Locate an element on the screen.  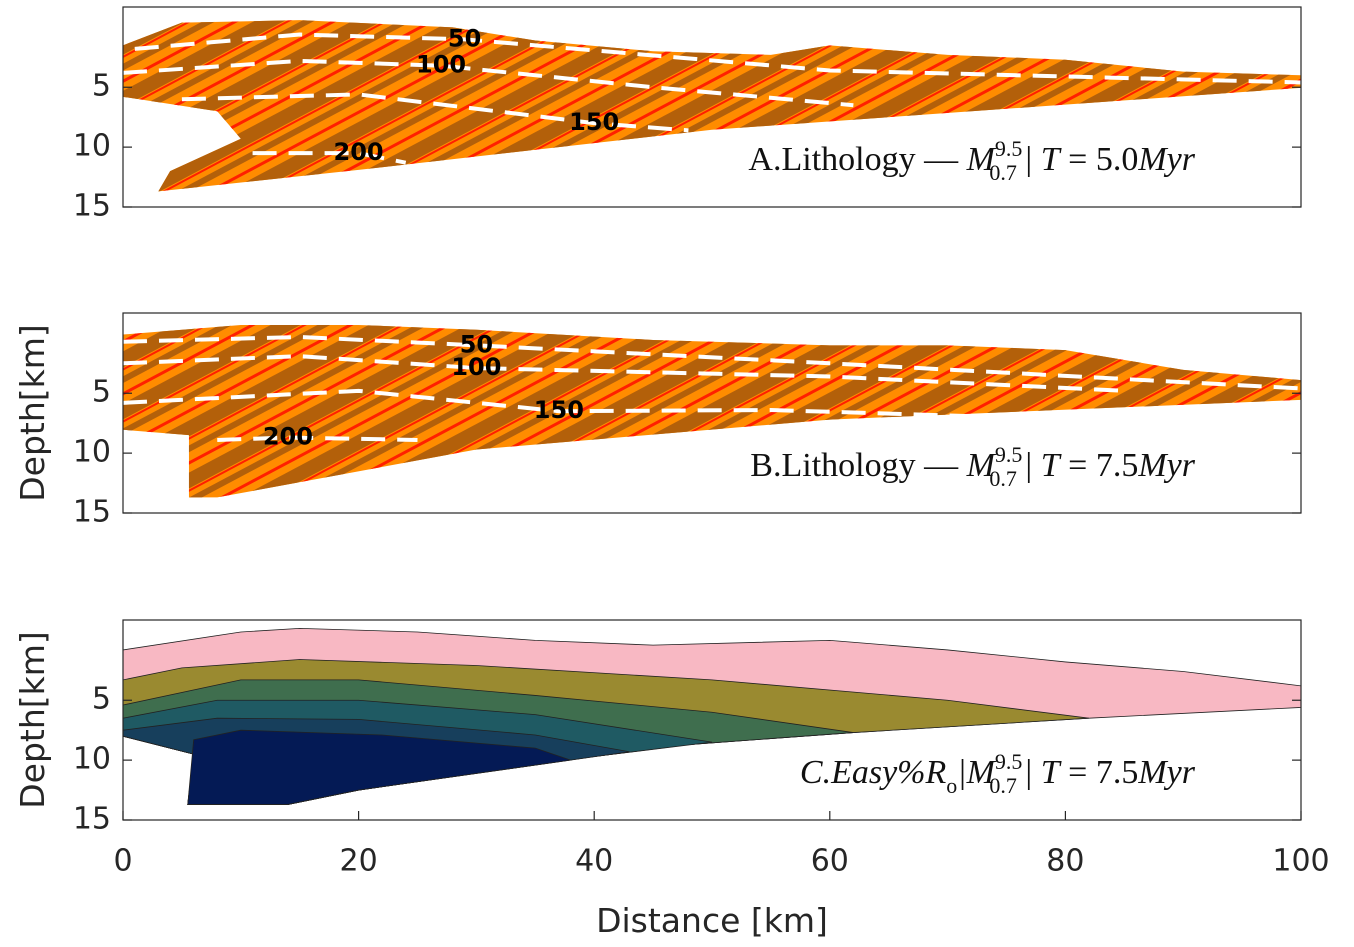
panel-annotation: C.Easy%Ro|M9.5 0.7 | T = 7.5Myr is located at coordinates (998, 773).